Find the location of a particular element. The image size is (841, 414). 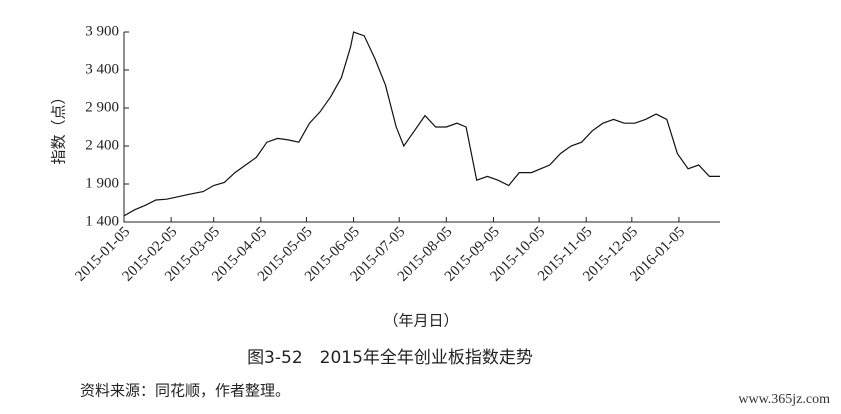

source-note: 资料来源：同花顺，作者整理。 is located at coordinates (185, 390).